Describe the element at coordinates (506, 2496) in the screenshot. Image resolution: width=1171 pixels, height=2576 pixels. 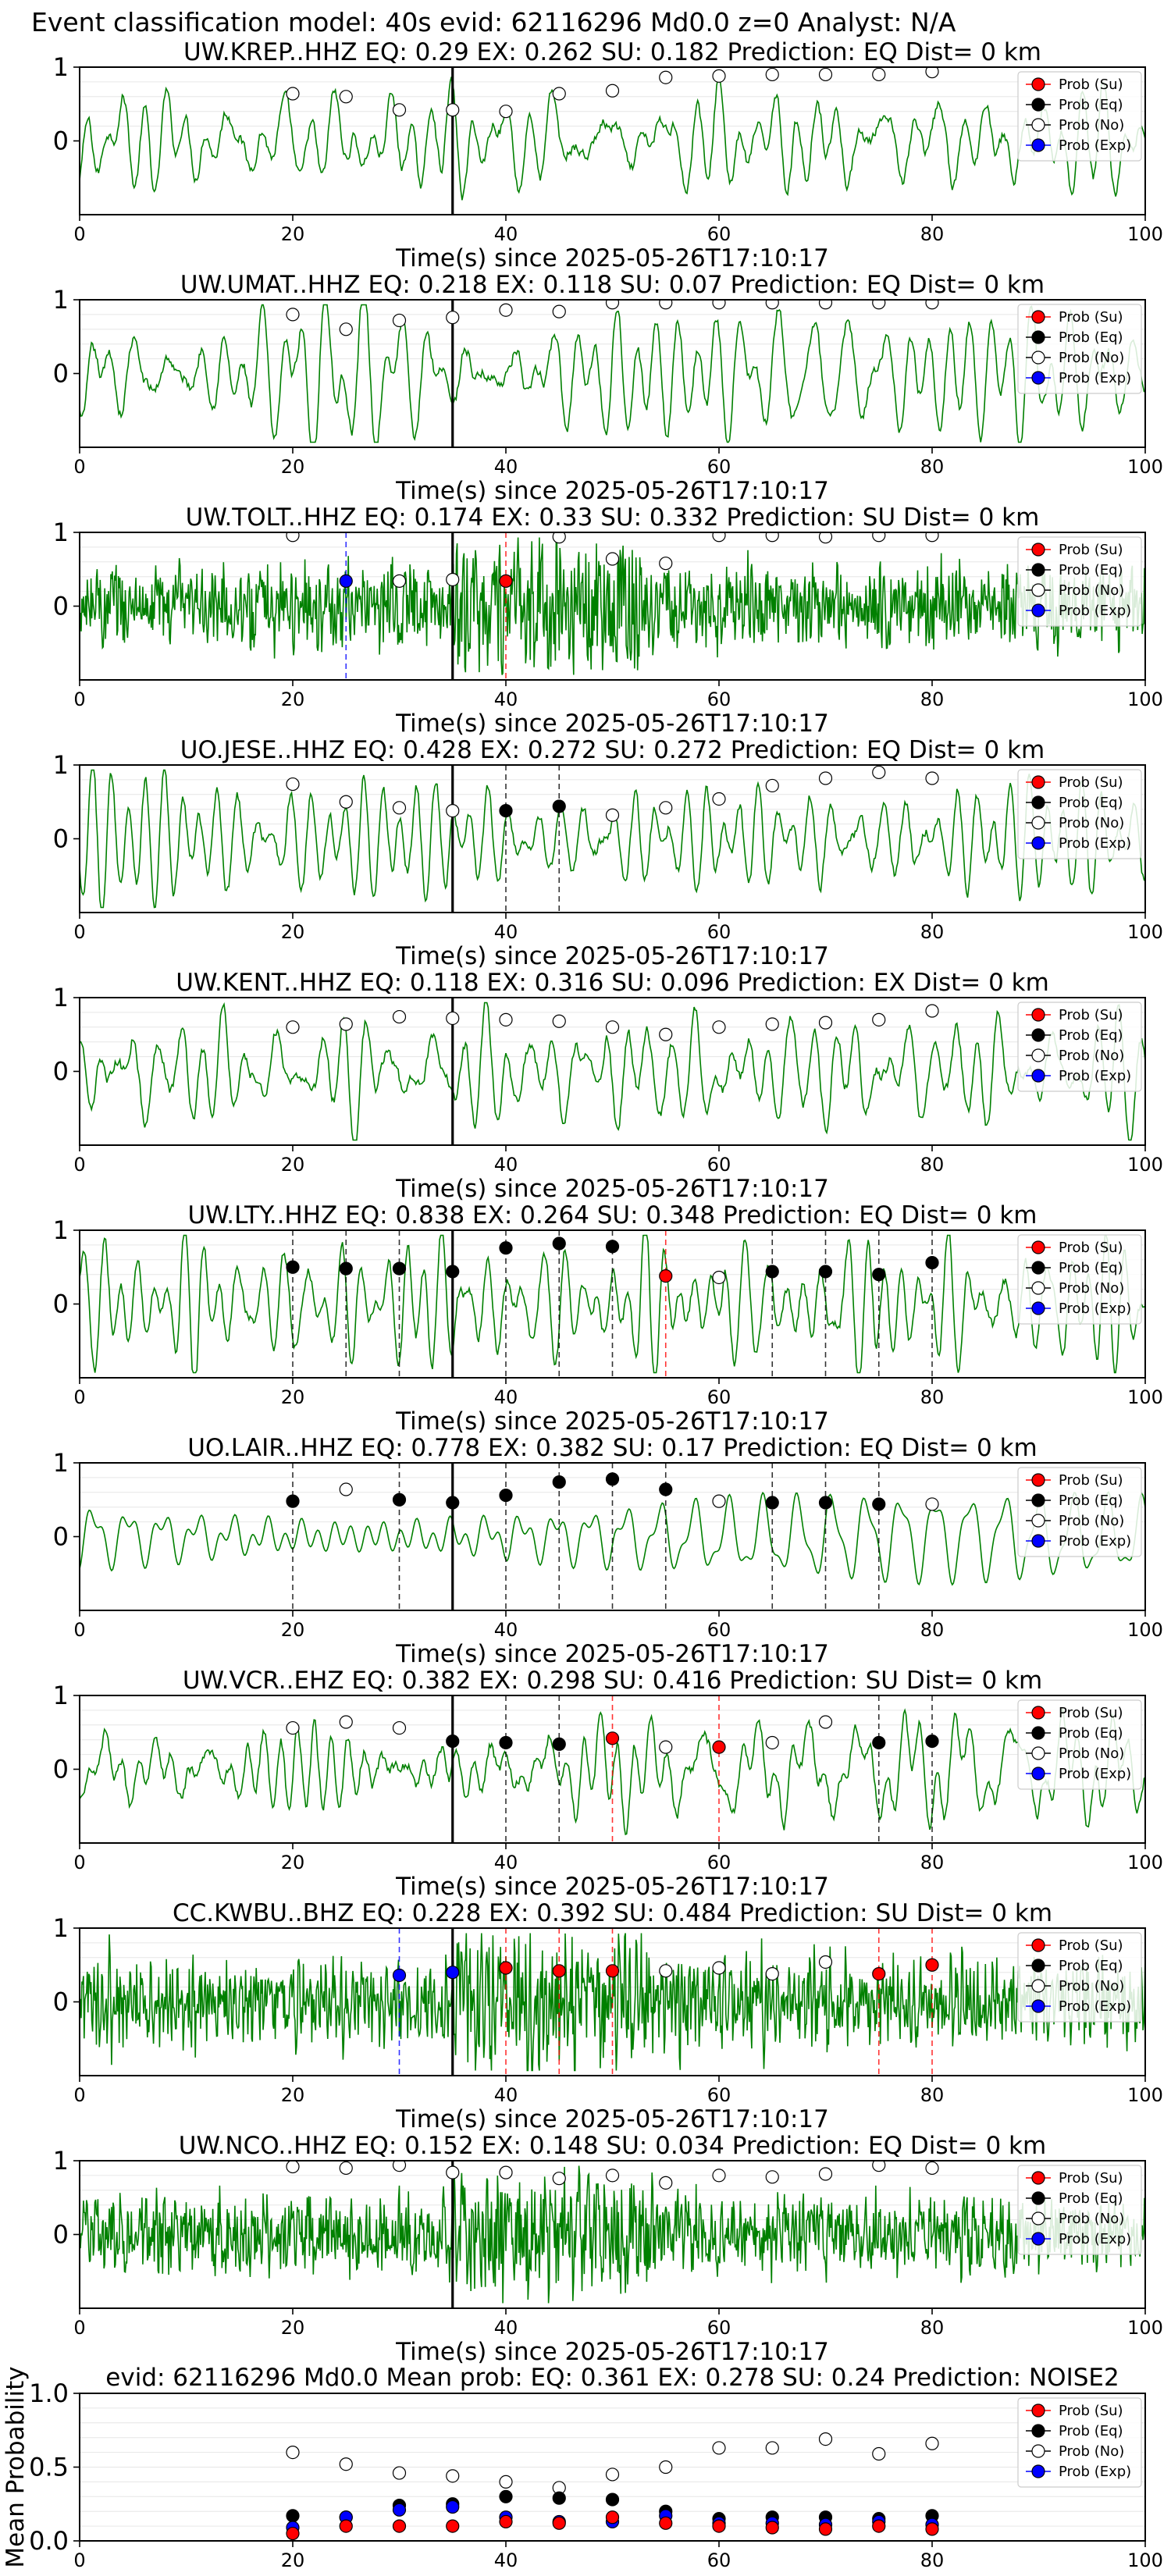
I see `mean-prob-marker-eq` at that location.